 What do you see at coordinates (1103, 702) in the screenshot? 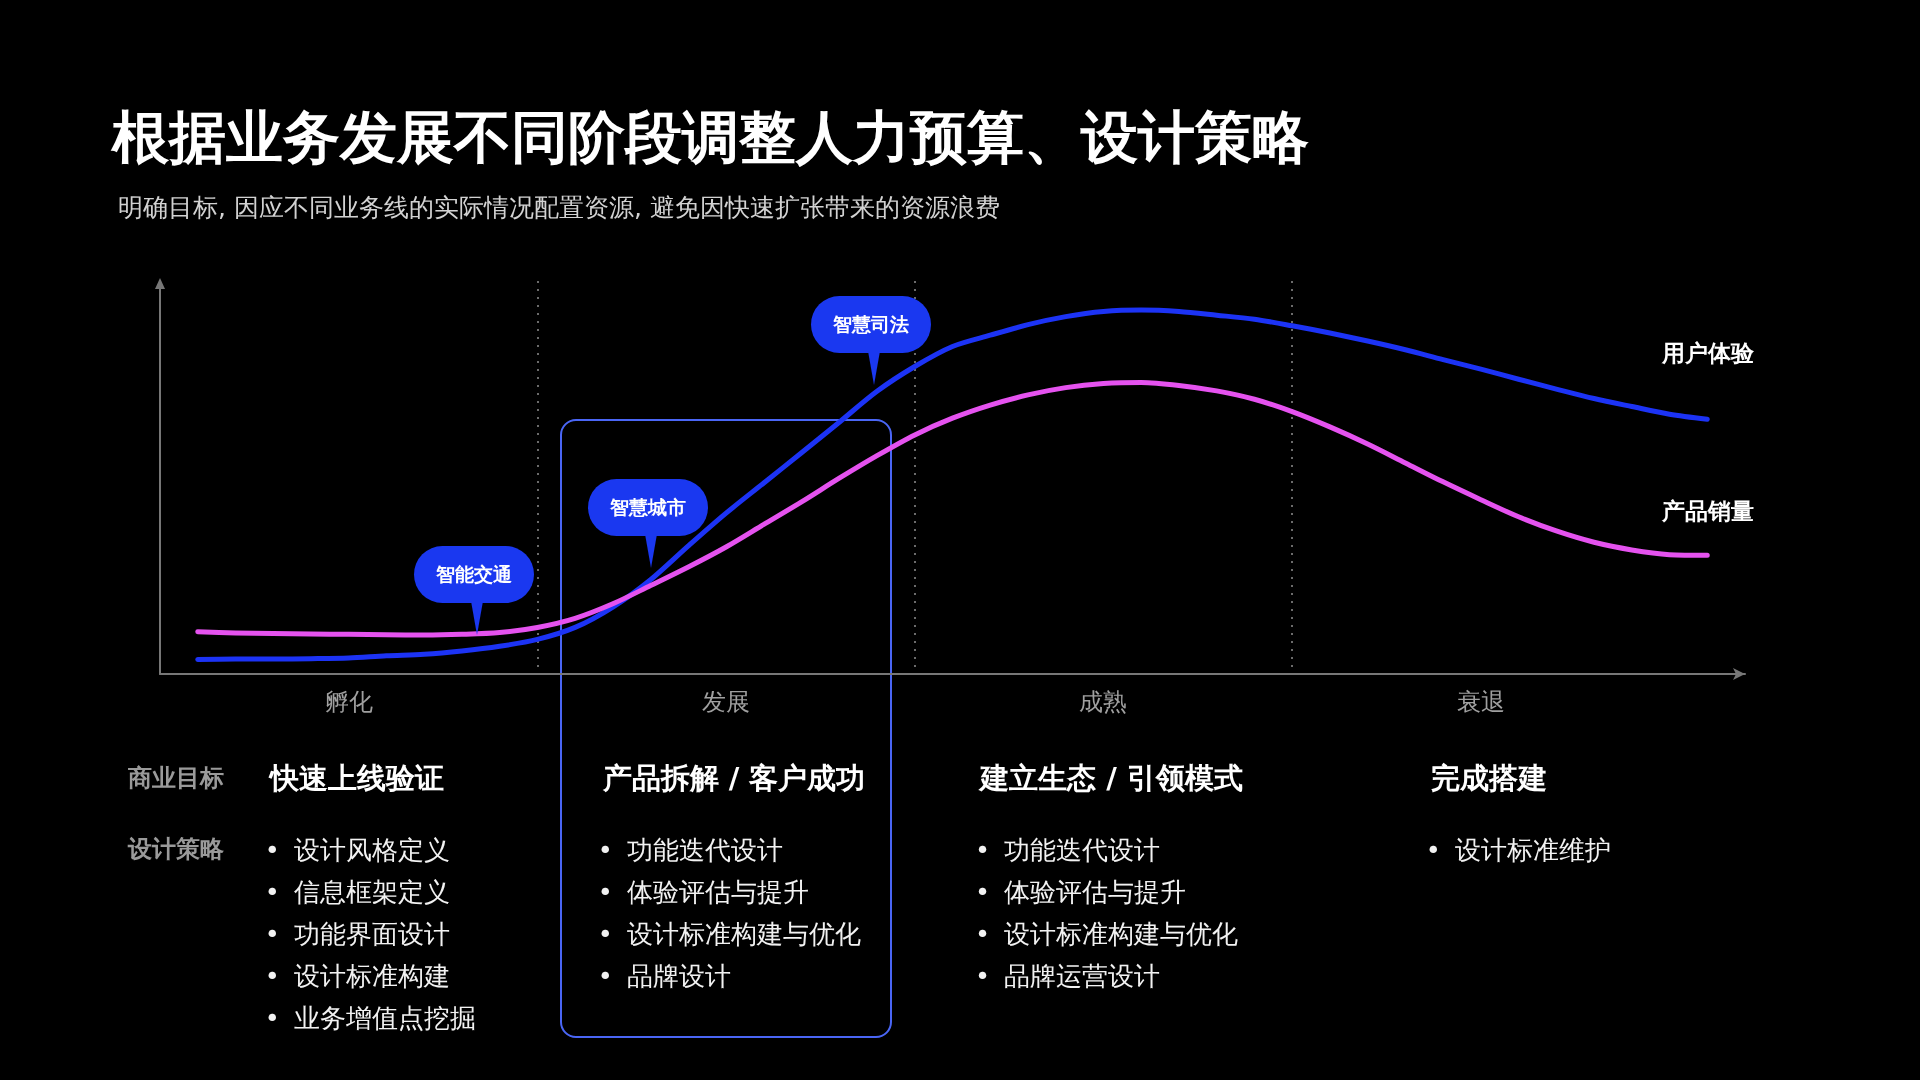
I see `x-tick-label: 成熟` at bounding box center [1103, 702].